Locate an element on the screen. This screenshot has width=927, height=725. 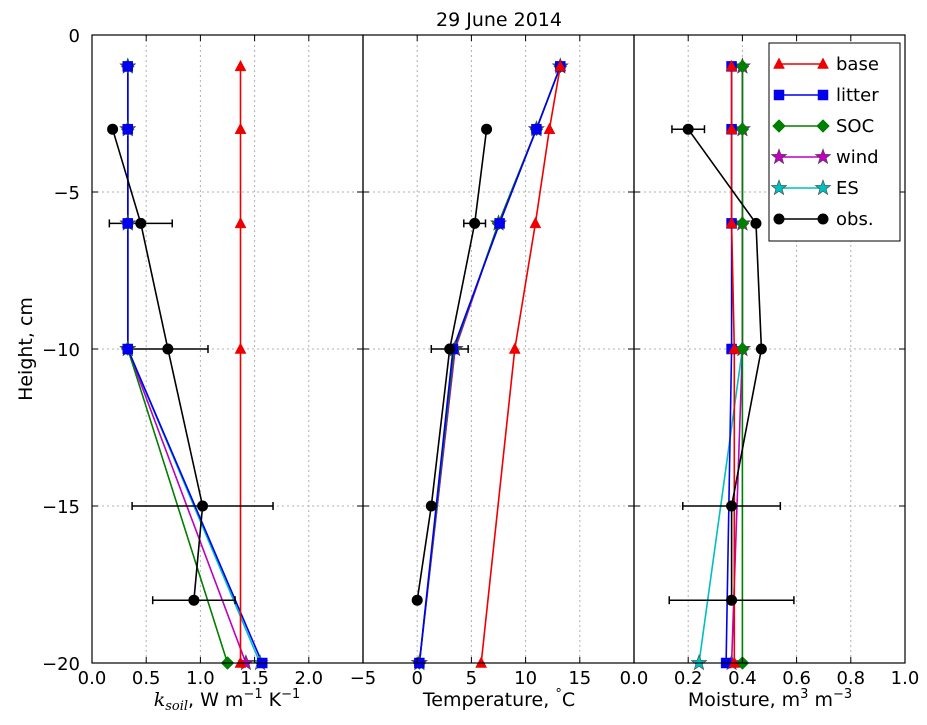
legend-marker-ES is located at coordinates (823, 187).